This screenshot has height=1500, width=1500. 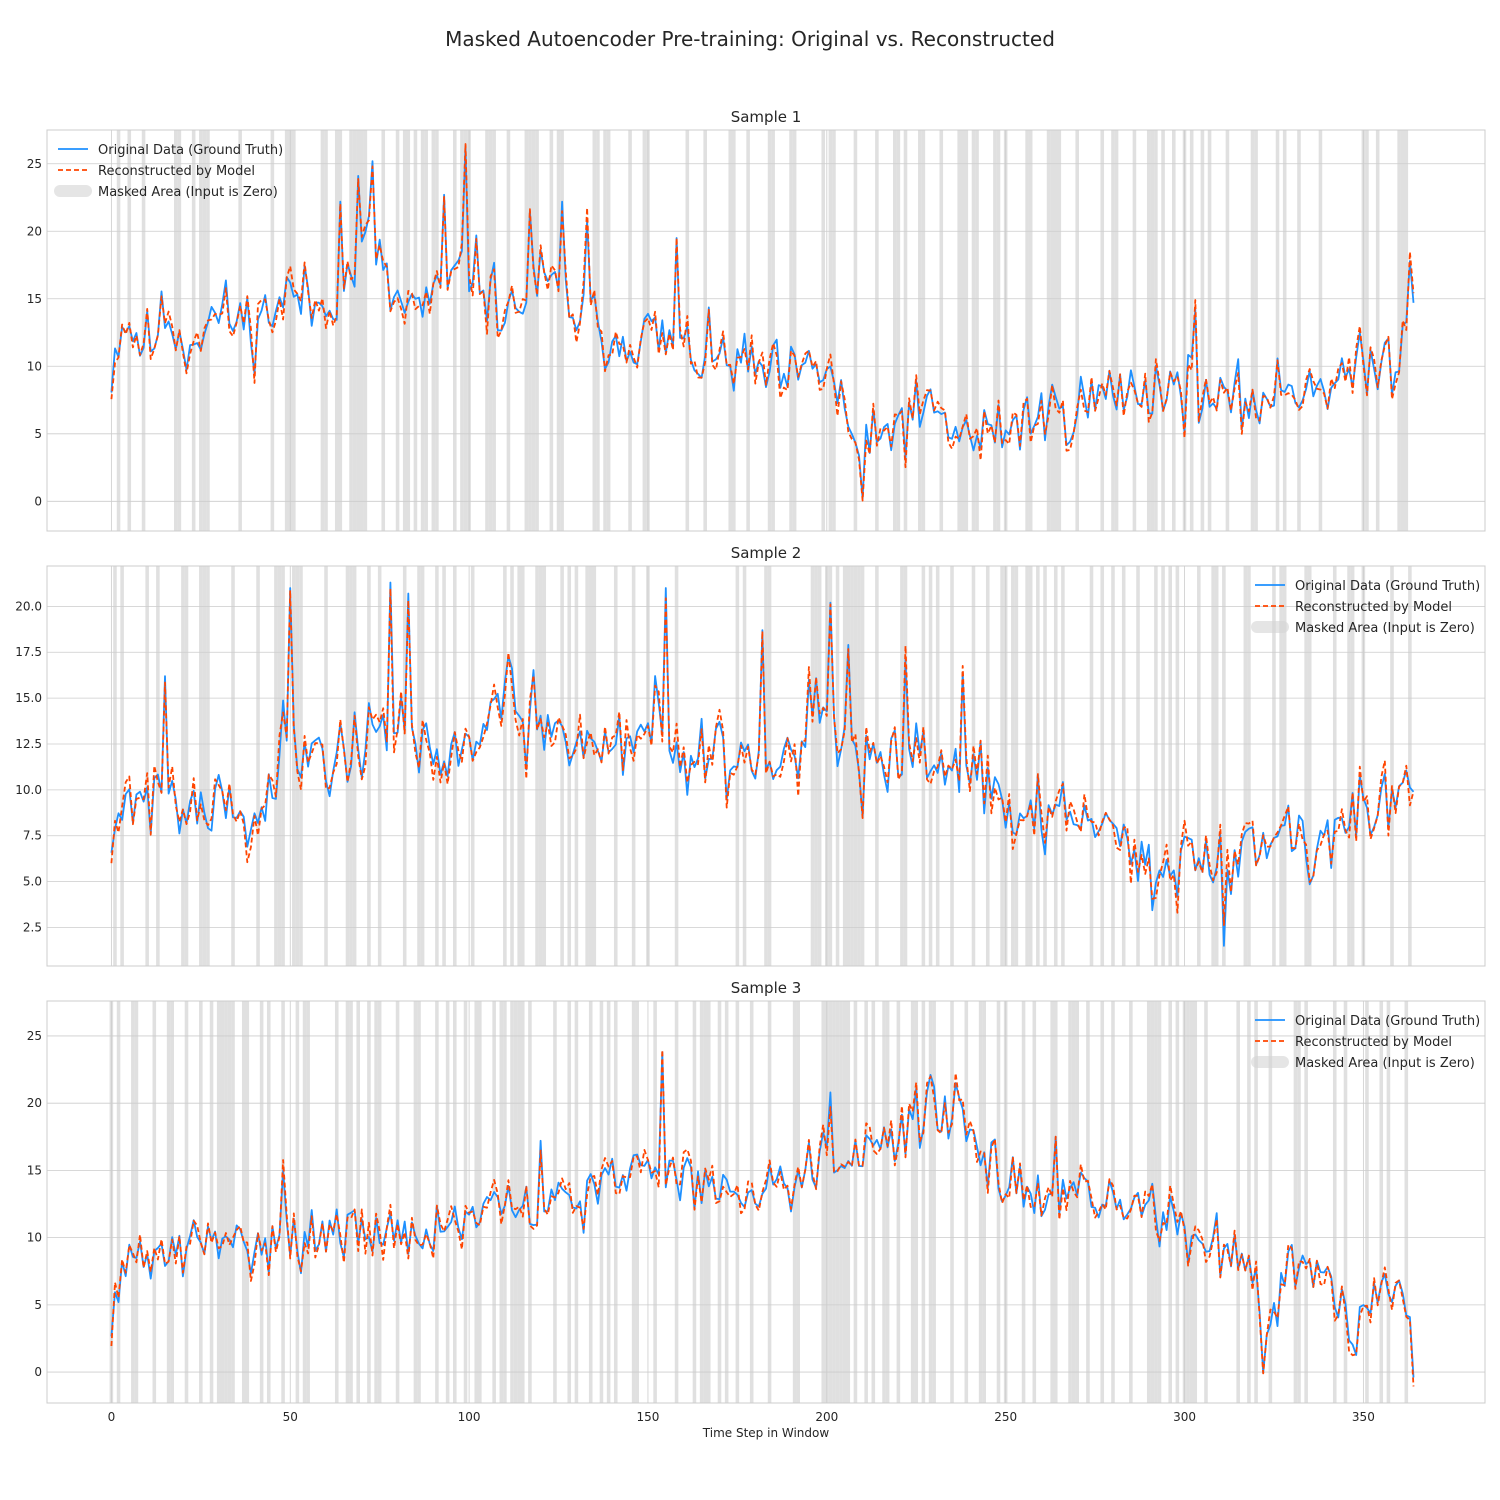 I want to click on y-tick-label: 17.5, so click(x=28, y=652).